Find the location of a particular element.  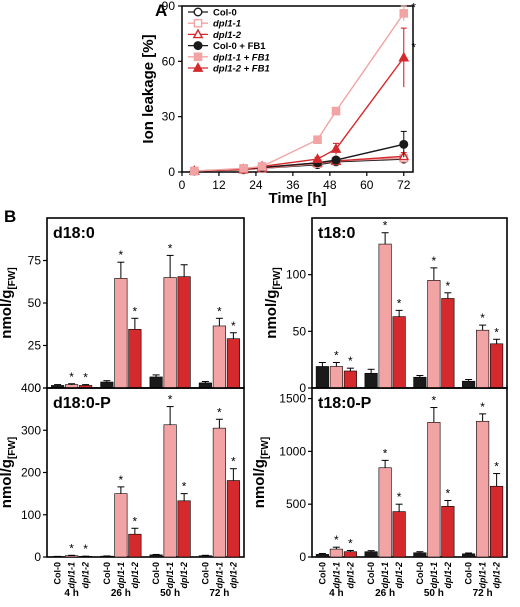

panel-b-letter: B is located at coordinates (10, 216).